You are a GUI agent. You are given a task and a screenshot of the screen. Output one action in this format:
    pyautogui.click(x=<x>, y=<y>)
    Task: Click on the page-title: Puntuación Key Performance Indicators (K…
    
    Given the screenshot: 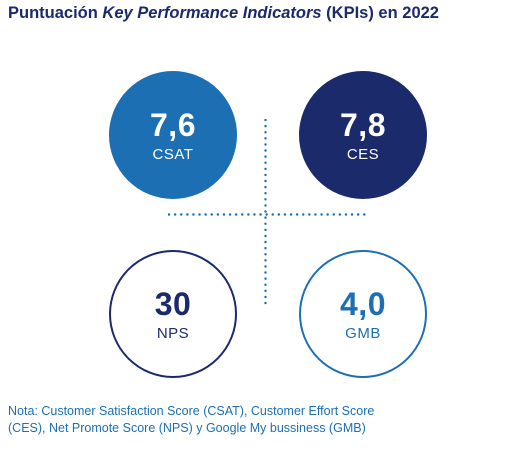 What is the action you would take?
    pyautogui.click(x=223, y=13)
    